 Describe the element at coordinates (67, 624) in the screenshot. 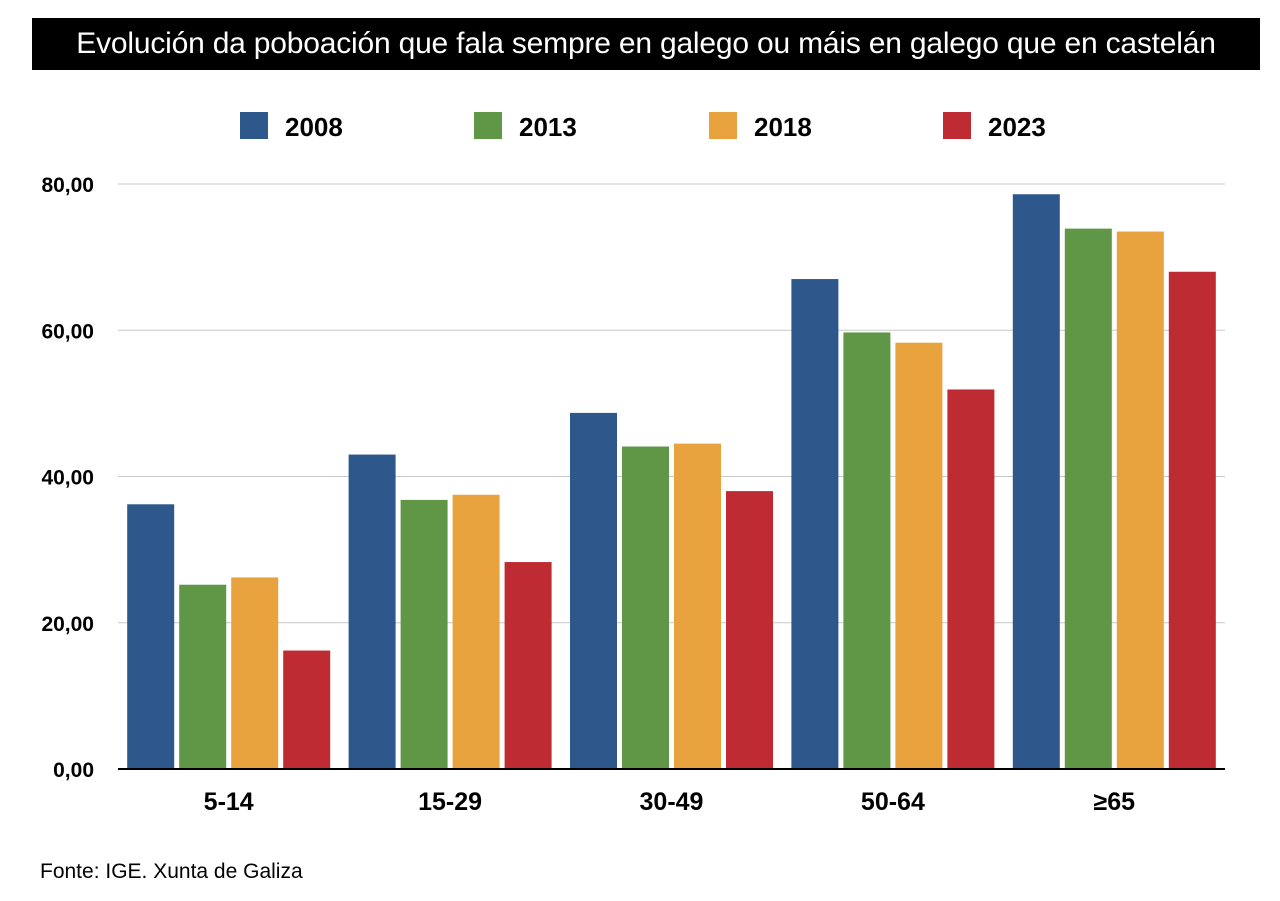

I see `y-tick-label: 20,00` at that location.